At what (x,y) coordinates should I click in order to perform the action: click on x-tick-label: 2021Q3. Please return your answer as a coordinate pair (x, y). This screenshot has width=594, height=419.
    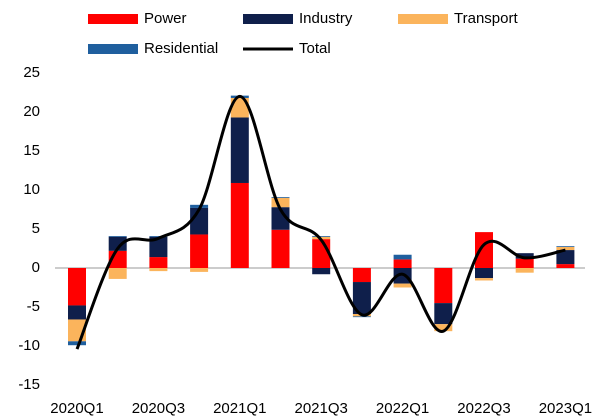
    Looking at the image, I should click on (321, 408).